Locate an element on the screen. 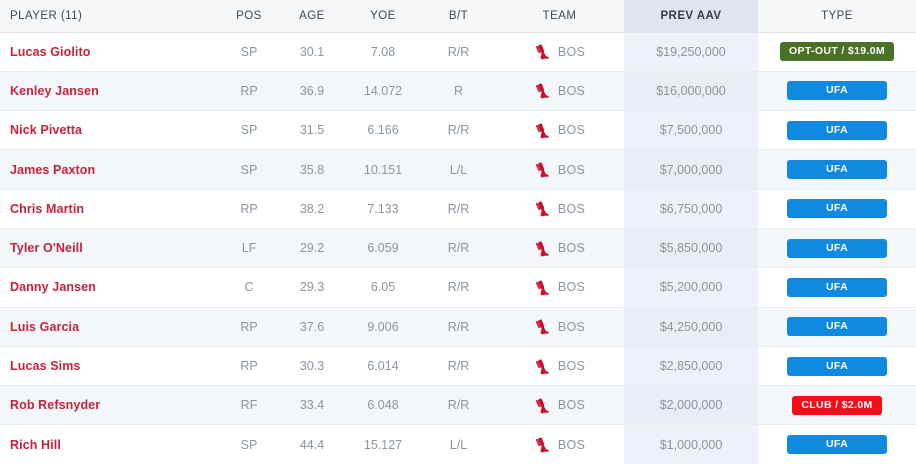  column-header-prev-aav: PREV AAV is located at coordinates (691, 16).